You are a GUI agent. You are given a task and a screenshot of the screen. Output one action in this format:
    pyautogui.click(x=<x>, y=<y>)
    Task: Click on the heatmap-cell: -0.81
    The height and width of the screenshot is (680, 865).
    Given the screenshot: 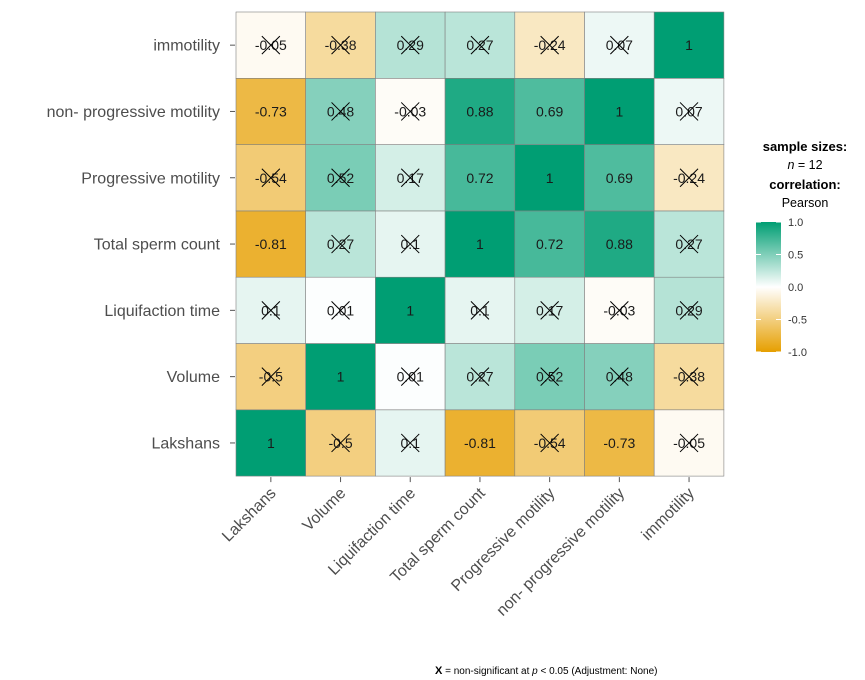 What is the action you would take?
    pyautogui.click(x=270, y=244)
    